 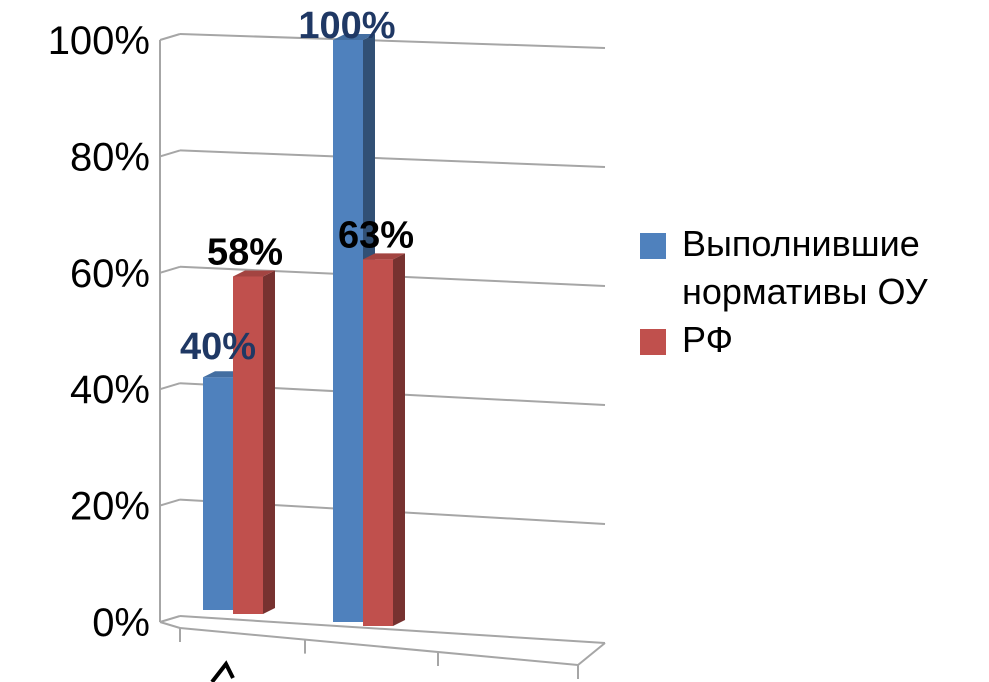 I want to click on data-label-series-2-cat-1: 58%, so click(x=245, y=252).